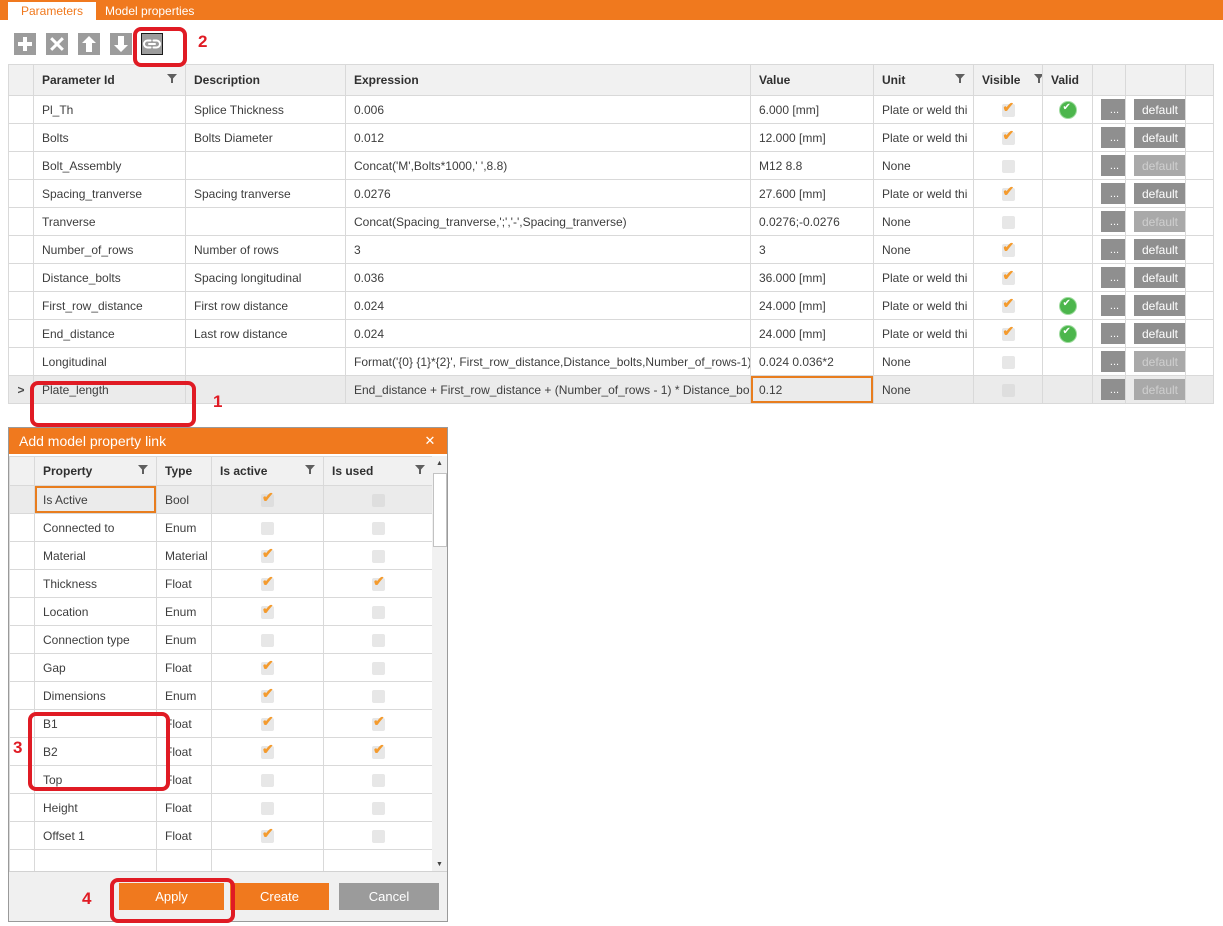  Describe the element at coordinates (57, 44) in the screenshot. I see `delete-parameter-button` at that location.